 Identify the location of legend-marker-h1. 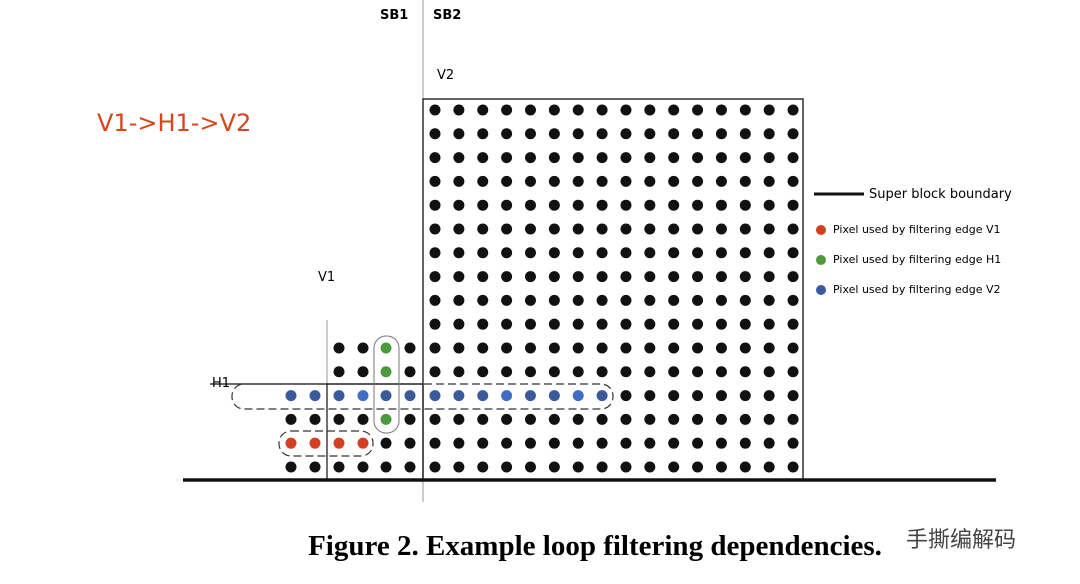
(821, 260).